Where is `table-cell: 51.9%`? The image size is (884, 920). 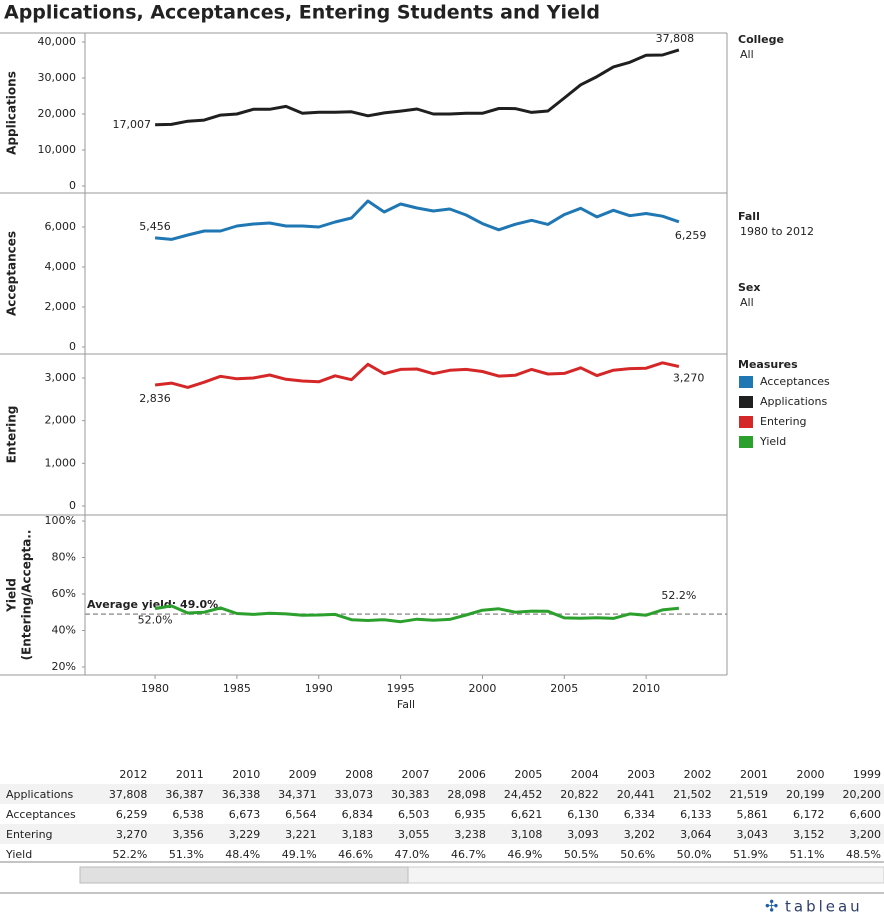
table-cell: 51.9% is located at coordinates (751, 854).